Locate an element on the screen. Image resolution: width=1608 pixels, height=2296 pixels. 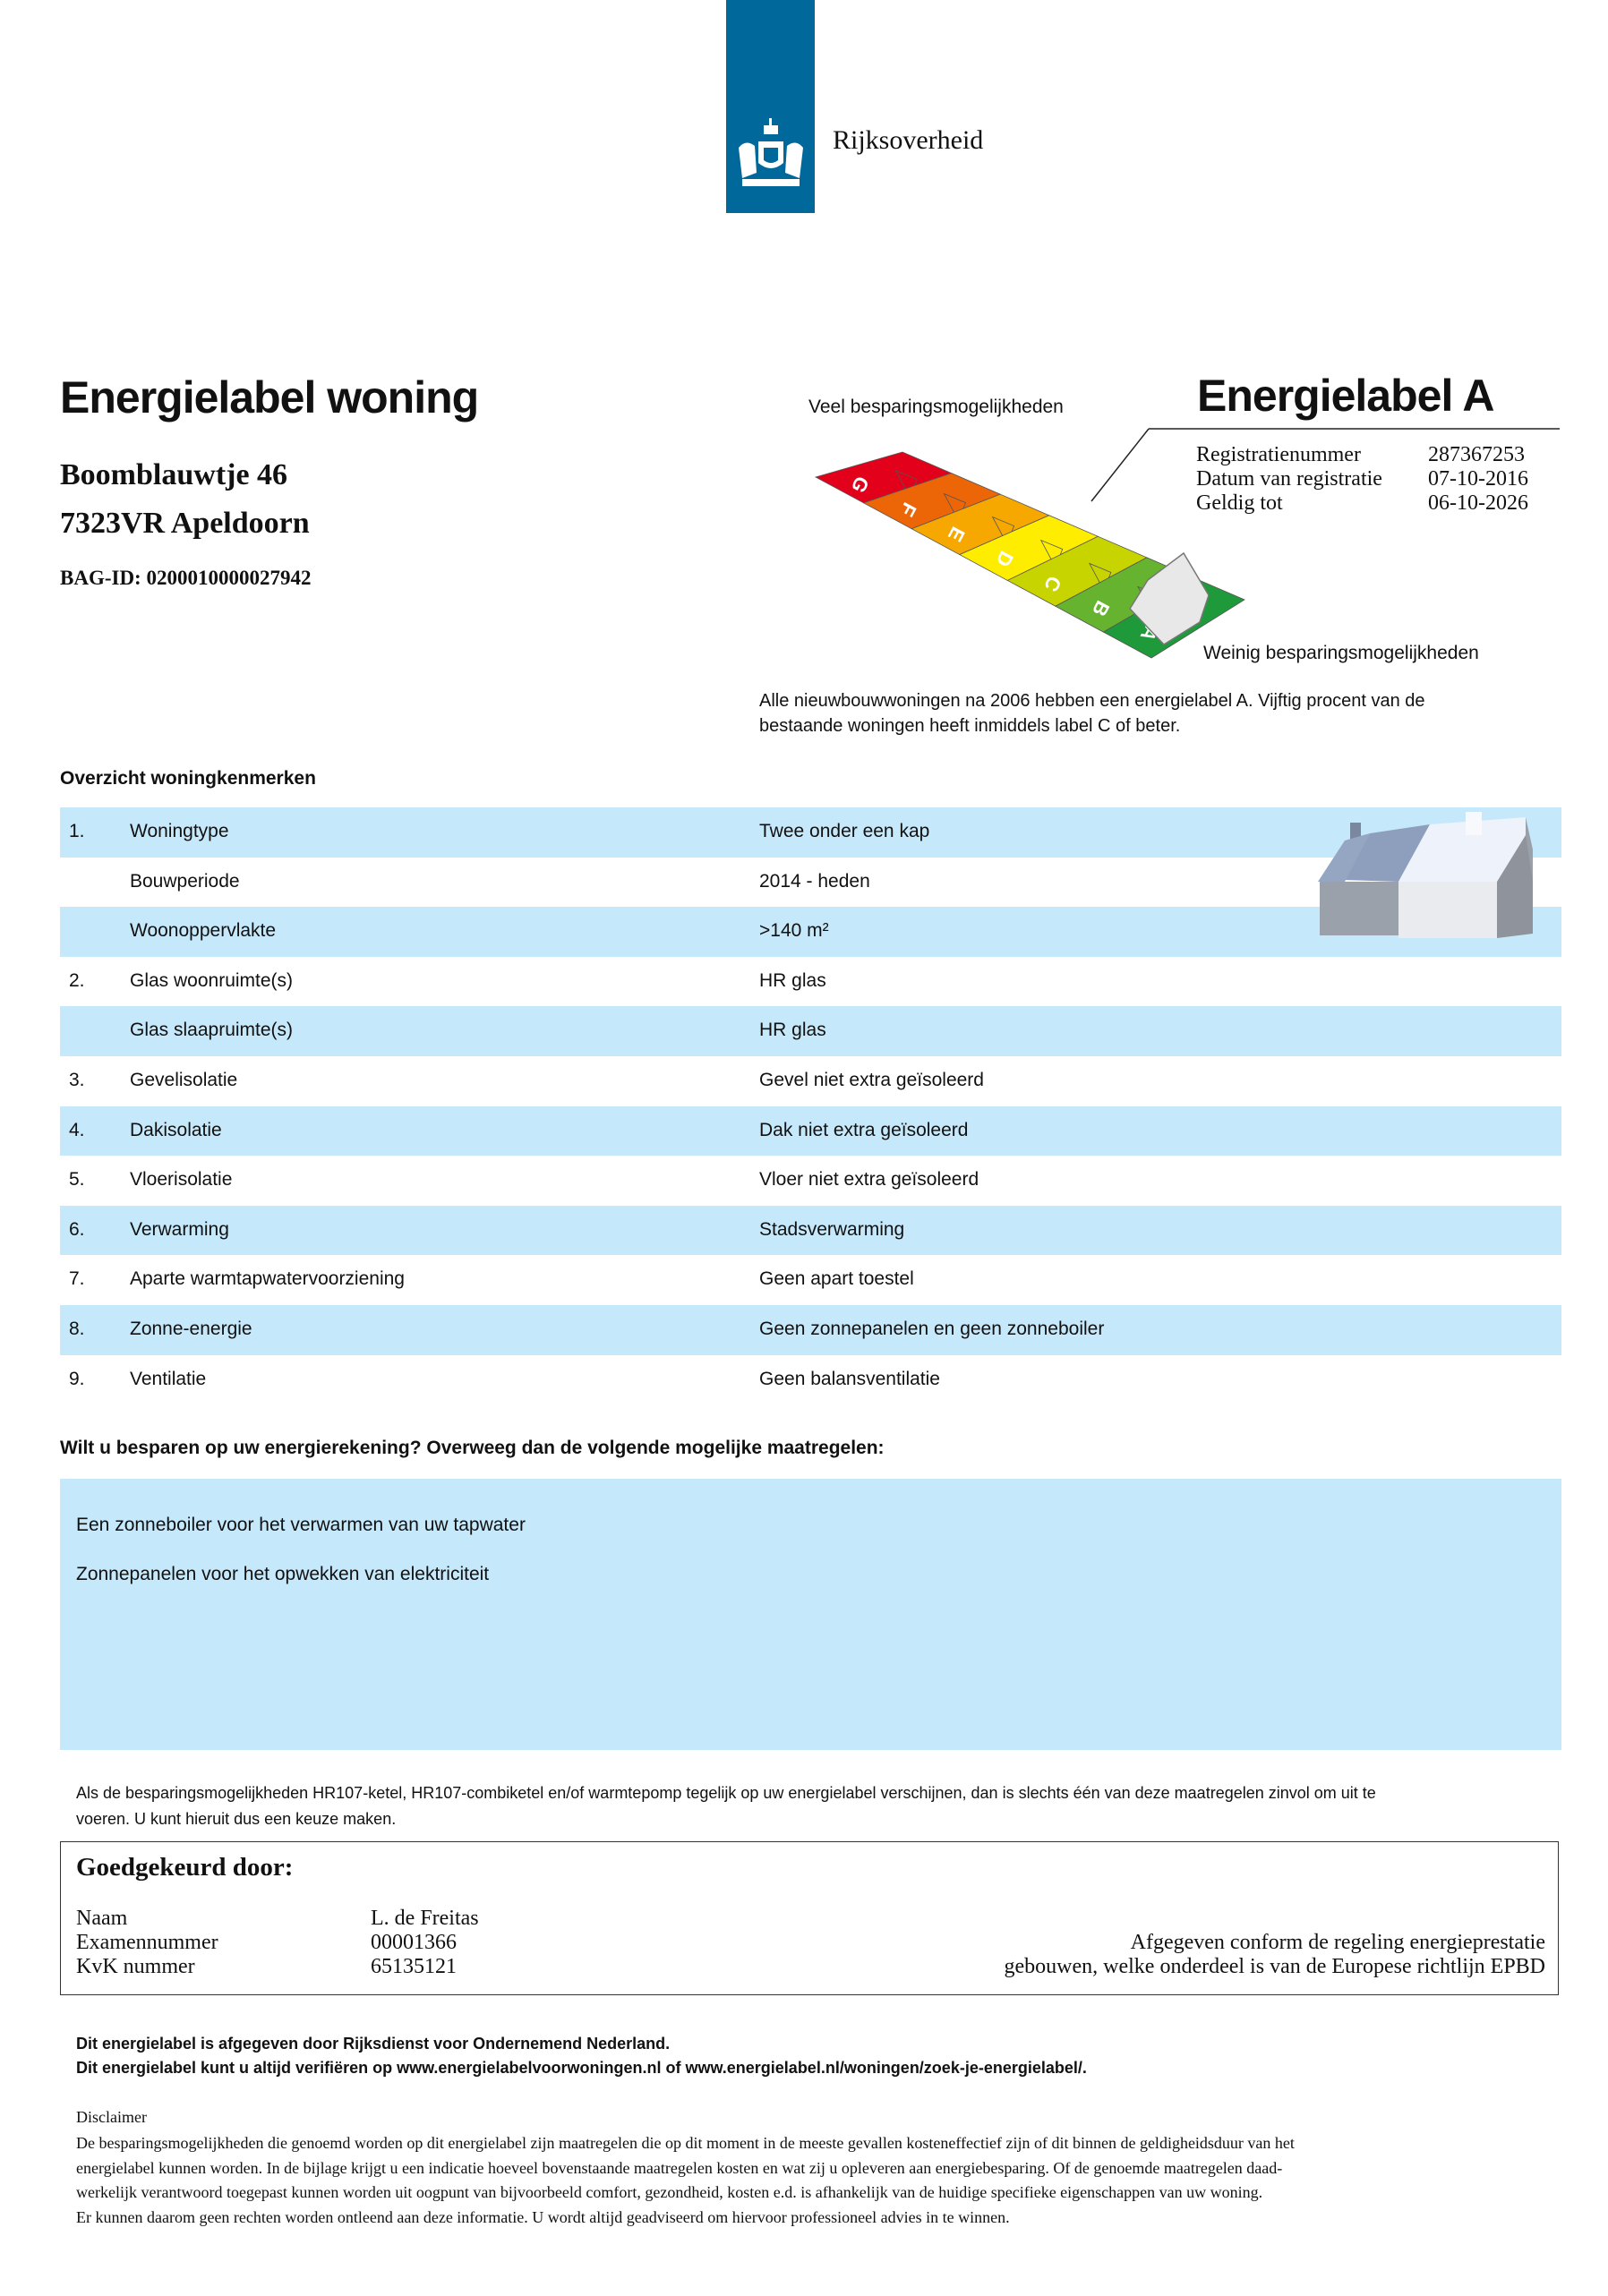
registration-value: 06-10-2026 is located at coordinates (1478, 503).